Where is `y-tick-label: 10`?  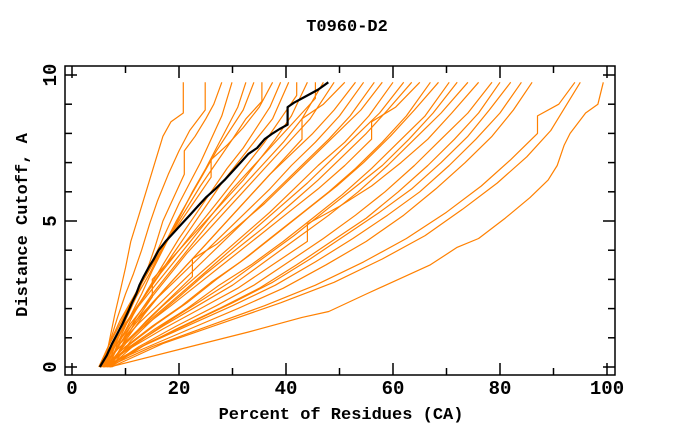
y-tick-label: 10 is located at coordinates (51, 75).